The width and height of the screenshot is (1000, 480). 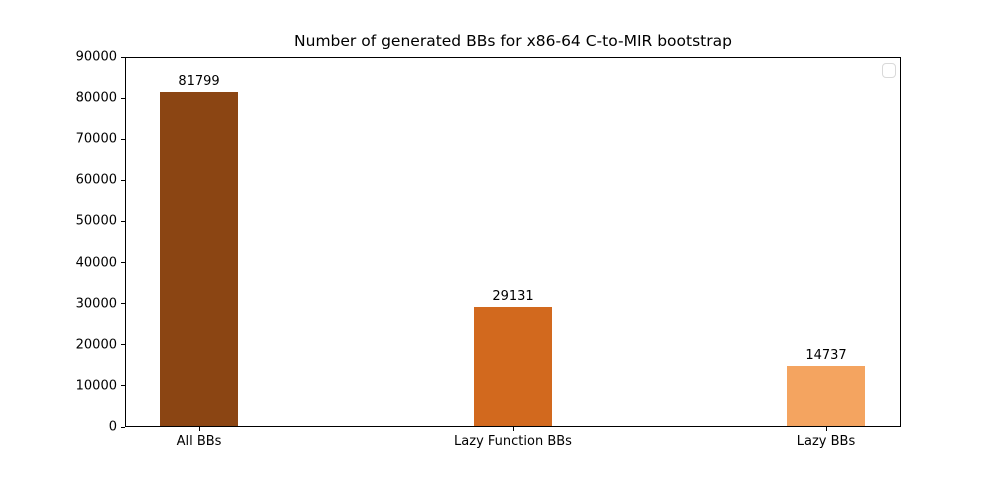 I want to click on bar-all-bbs, so click(x=199, y=258).